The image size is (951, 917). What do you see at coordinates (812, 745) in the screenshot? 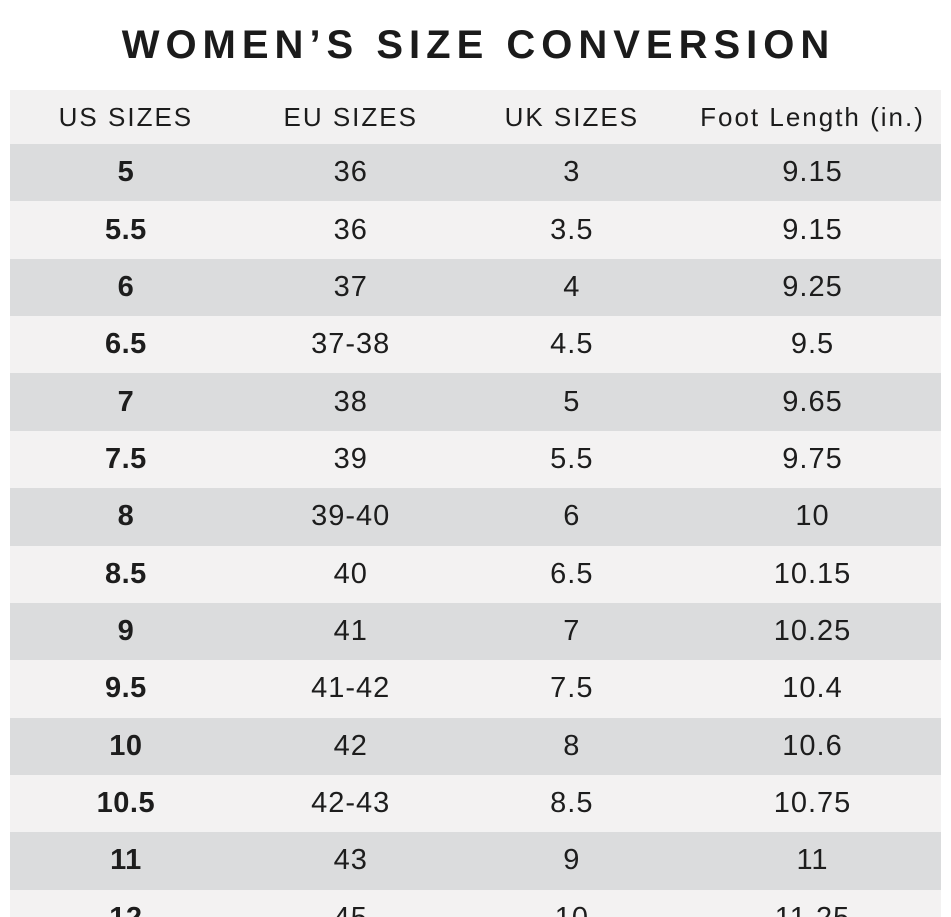
I see `cell-foot-length: 10.6` at bounding box center [812, 745].